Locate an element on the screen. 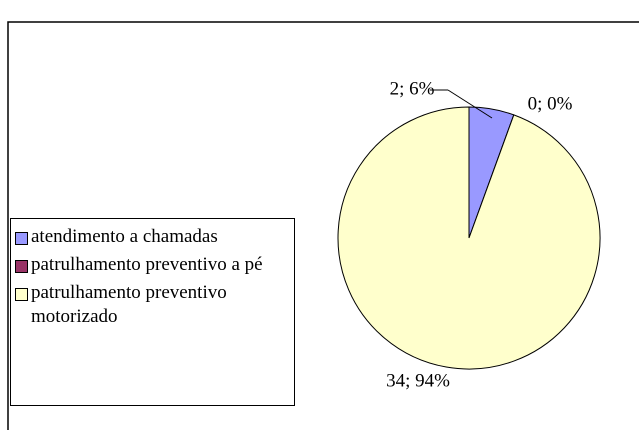 The width and height of the screenshot is (639, 430). legend-label: patrulhamento preventivo motorizado is located at coordinates (129, 304).